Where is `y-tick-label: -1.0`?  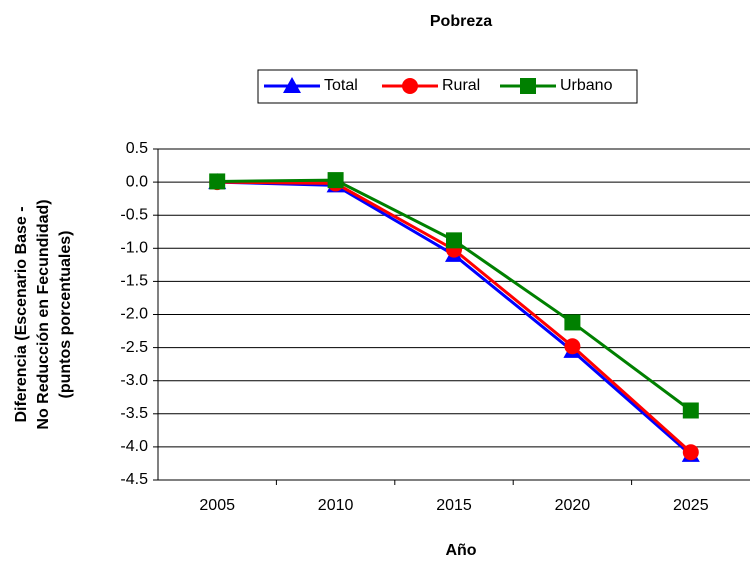 y-tick-label: -1.0 is located at coordinates (134, 248).